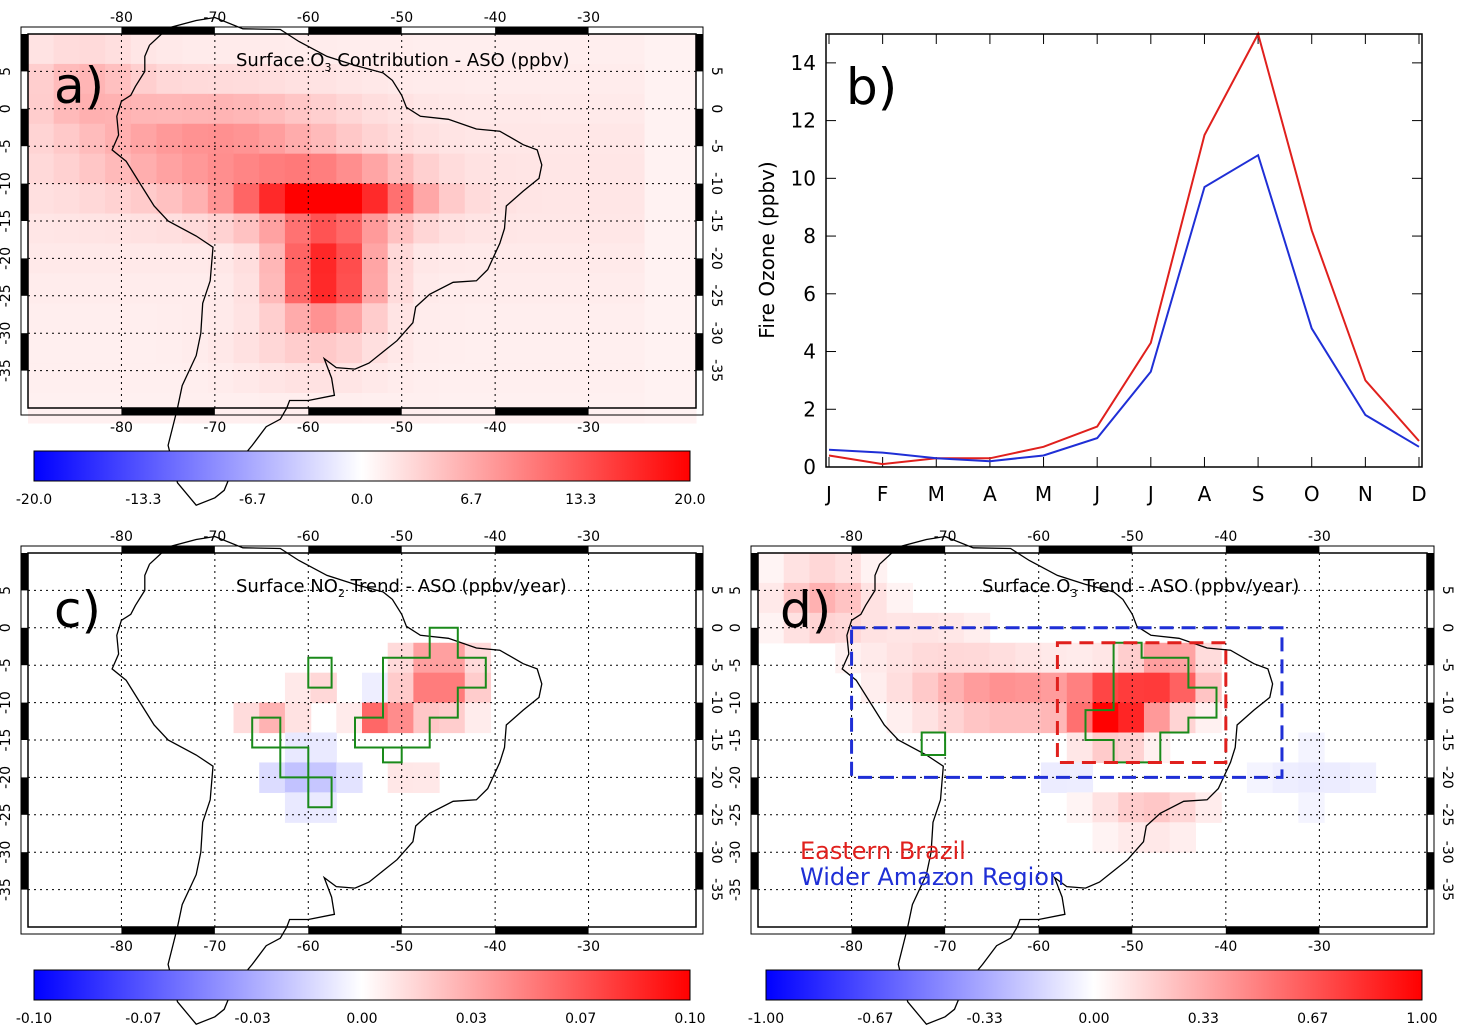 The width and height of the screenshot is (1457, 1029). I want to click on lat-tick-label-left: -30, so click(7, 852).